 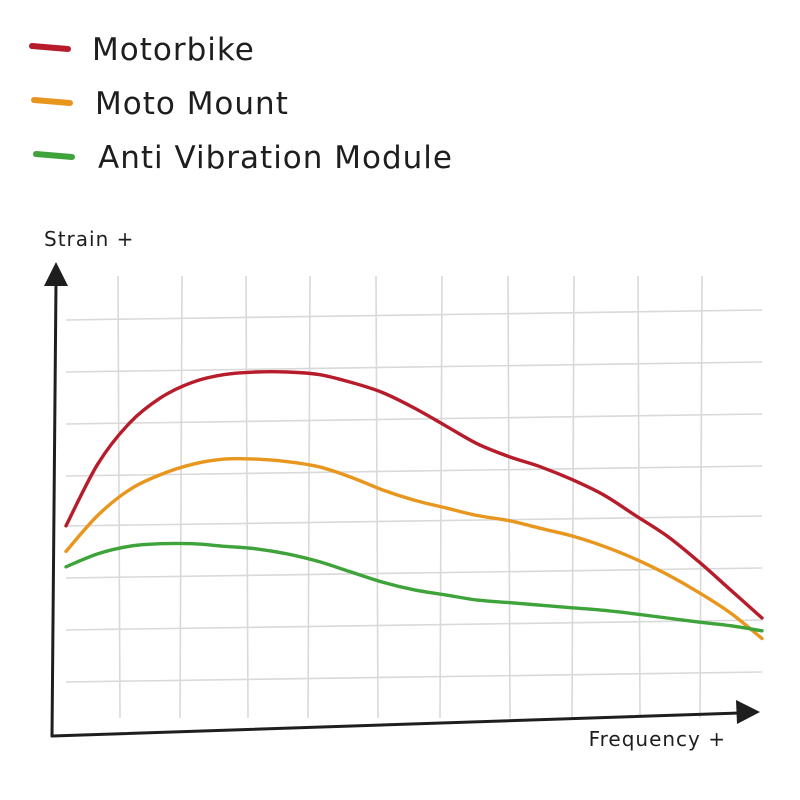 I want to click on legend-label-motorbike: Motorbike, so click(x=173, y=50).